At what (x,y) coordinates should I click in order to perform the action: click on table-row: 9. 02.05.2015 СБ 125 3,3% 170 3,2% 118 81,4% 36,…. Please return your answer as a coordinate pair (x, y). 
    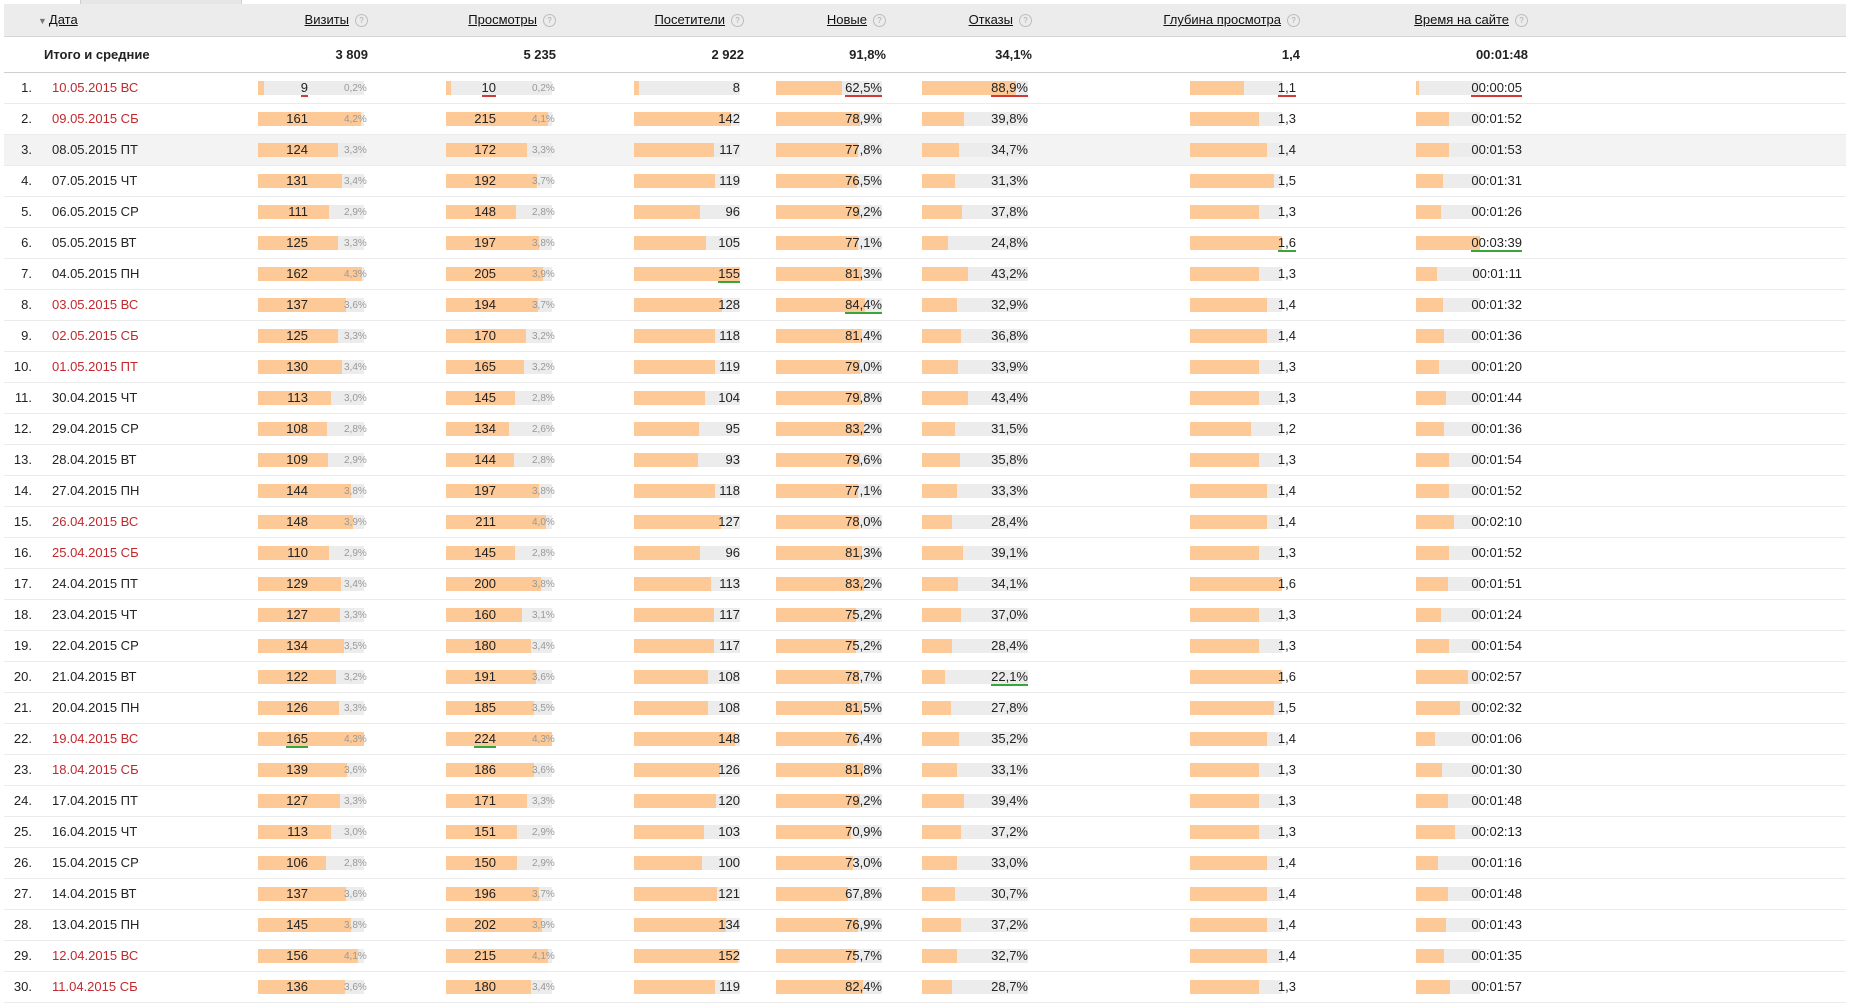
    Looking at the image, I should click on (925, 336).